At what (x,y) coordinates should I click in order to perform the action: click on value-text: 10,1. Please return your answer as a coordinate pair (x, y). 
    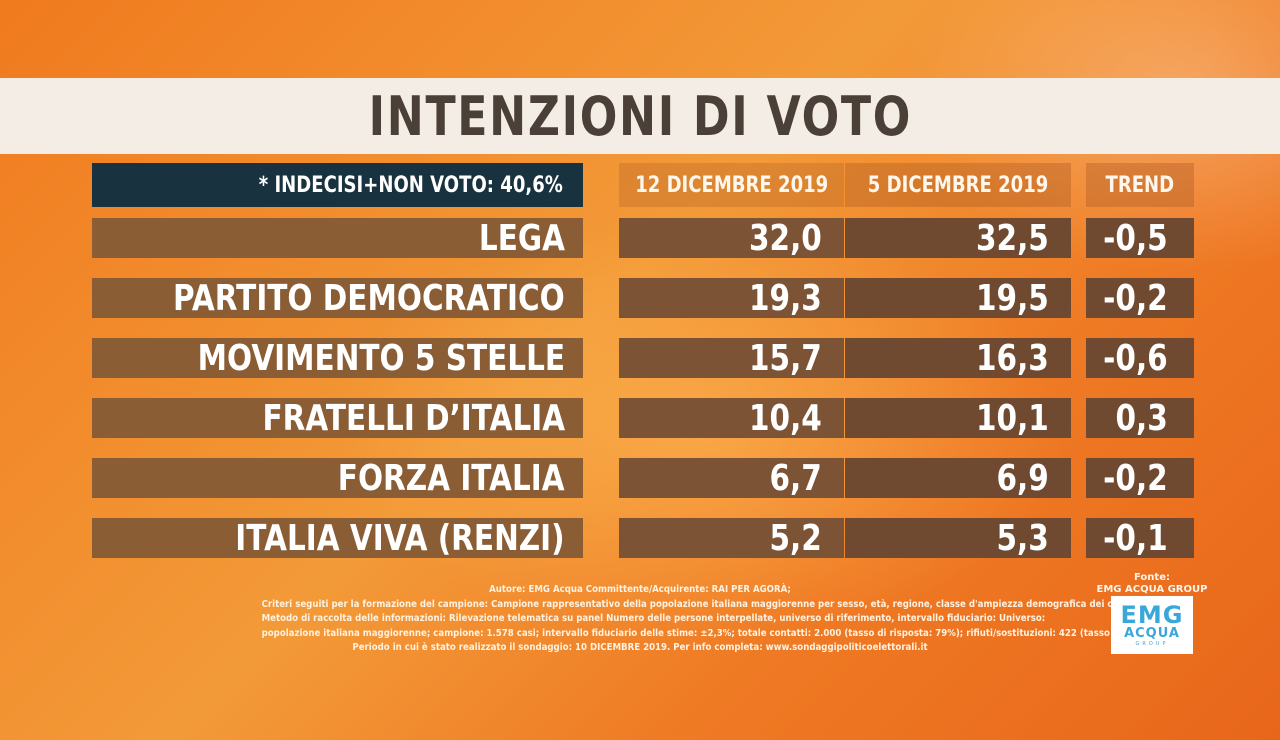
    Looking at the image, I should click on (1012, 418).